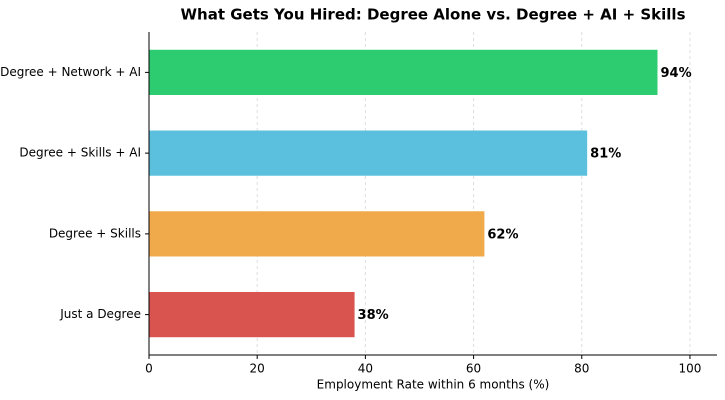 This screenshot has height=400, width=725. I want to click on value-label: 81%, so click(605, 154).